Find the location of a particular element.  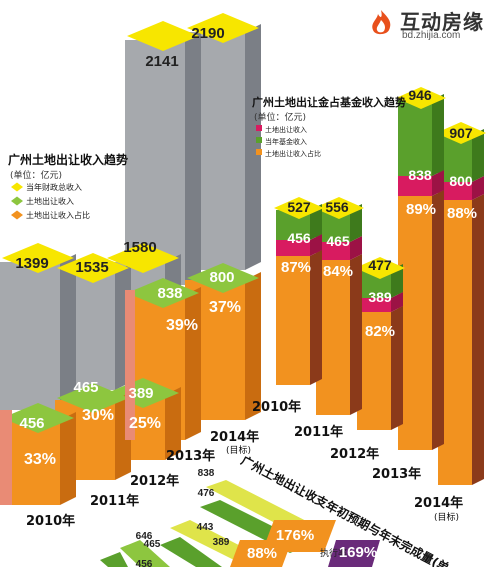

fund-revenue-cap-2011年 is located at coordinates (339, 208).